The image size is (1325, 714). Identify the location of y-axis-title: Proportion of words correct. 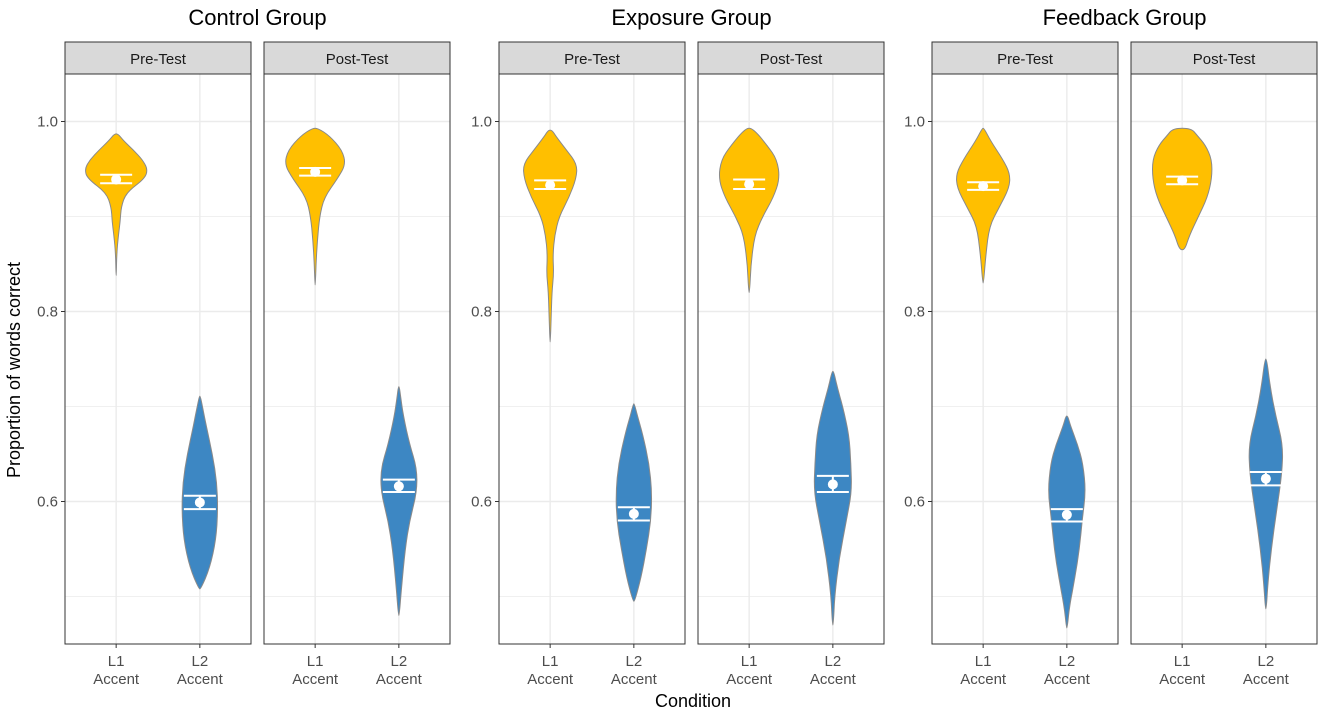
(14, 370).